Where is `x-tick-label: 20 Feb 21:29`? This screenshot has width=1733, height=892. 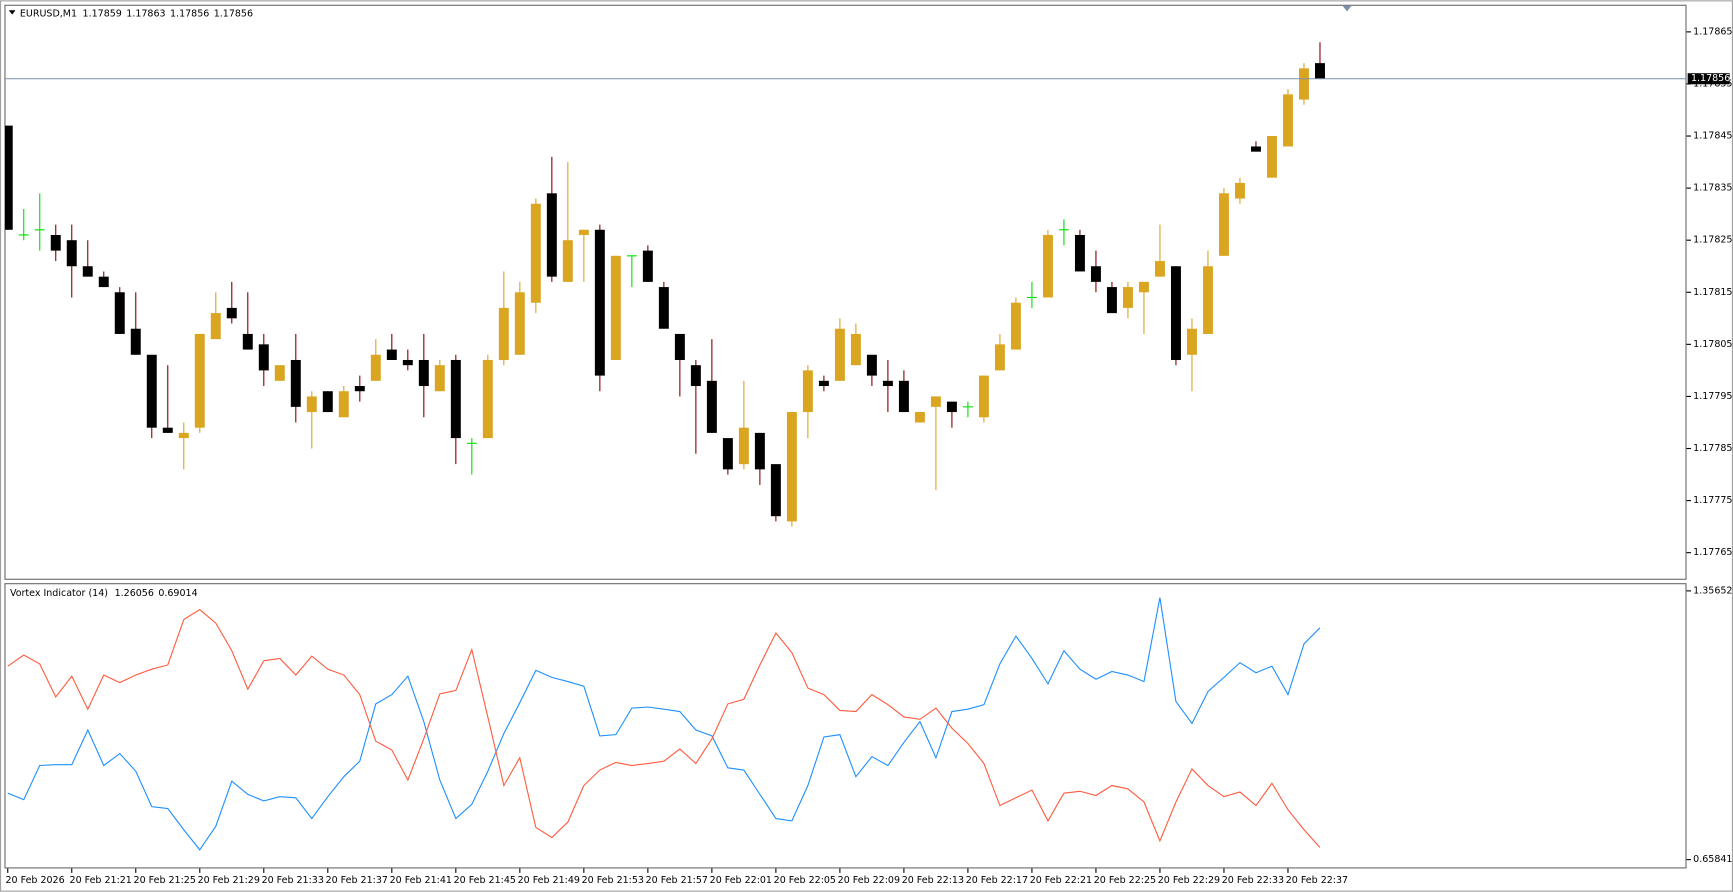
x-tick-label: 20 Feb 21:29 is located at coordinates (229, 880).